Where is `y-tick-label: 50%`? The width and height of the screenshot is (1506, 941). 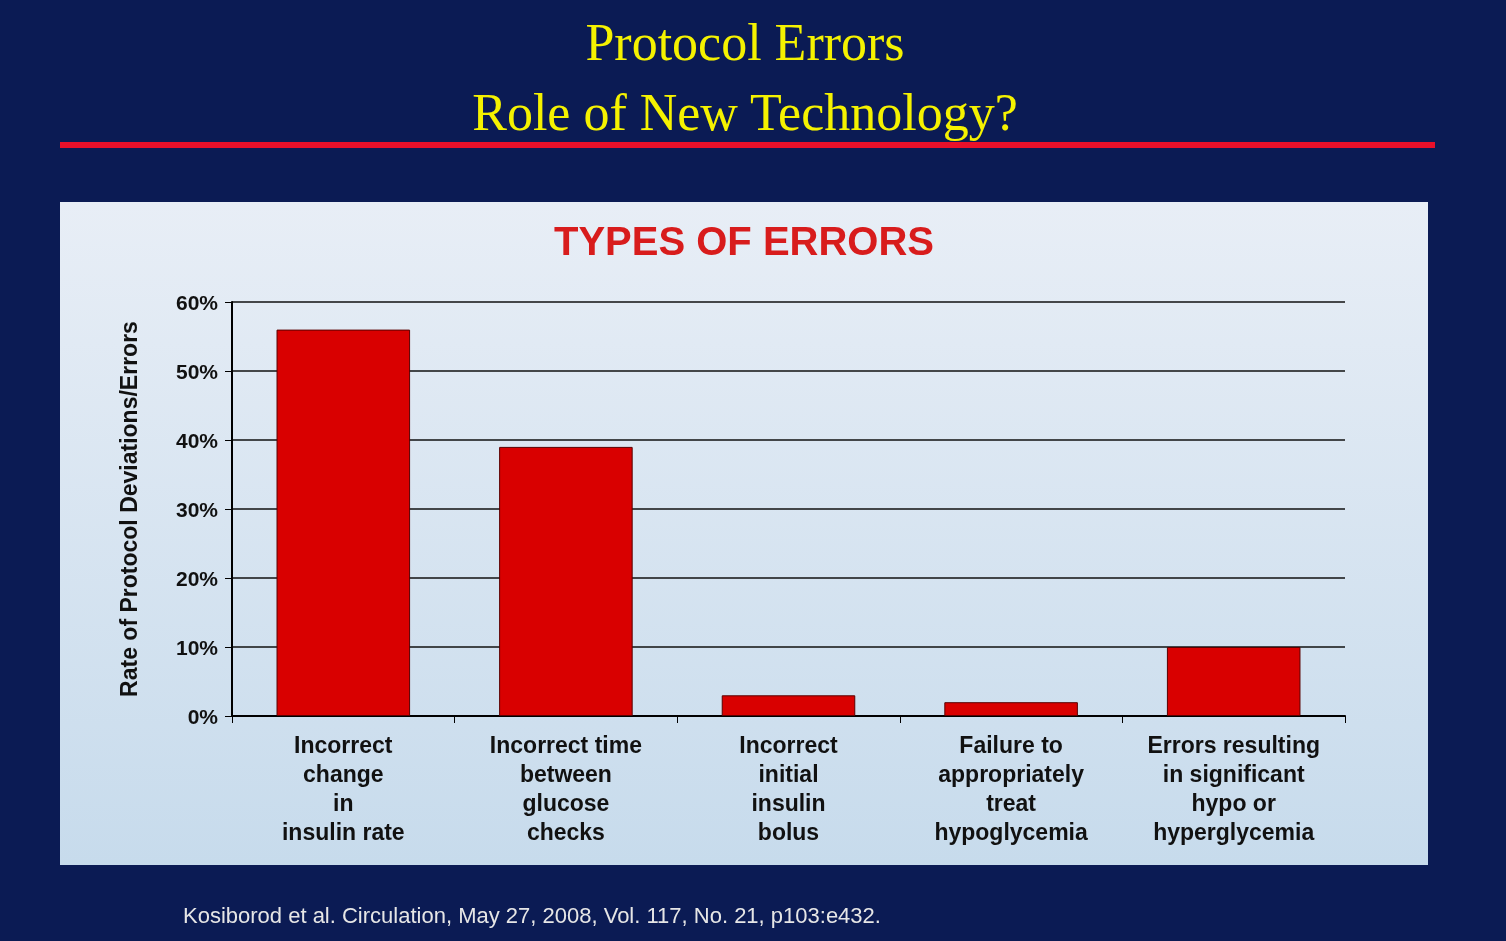
y-tick-label: 50% is located at coordinates (197, 371).